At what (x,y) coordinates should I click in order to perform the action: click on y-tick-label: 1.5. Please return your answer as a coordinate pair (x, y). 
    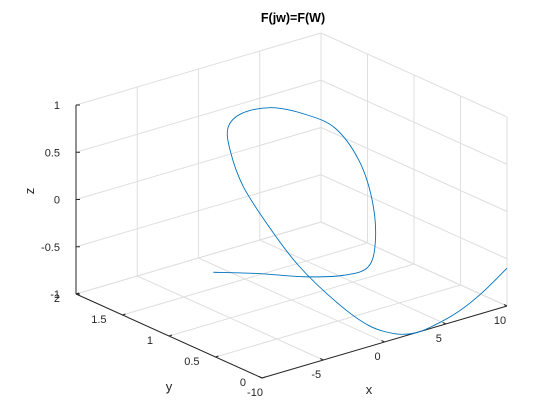
    Looking at the image, I should click on (98, 320).